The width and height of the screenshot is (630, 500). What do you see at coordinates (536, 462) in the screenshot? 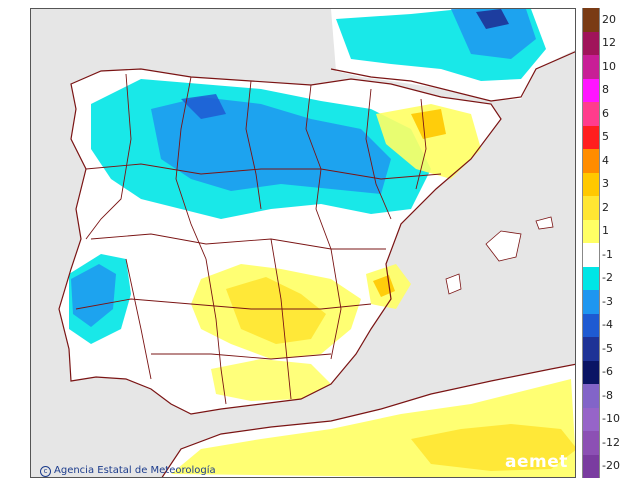
I see `aemet-logo: aemet` at bounding box center [536, 462].